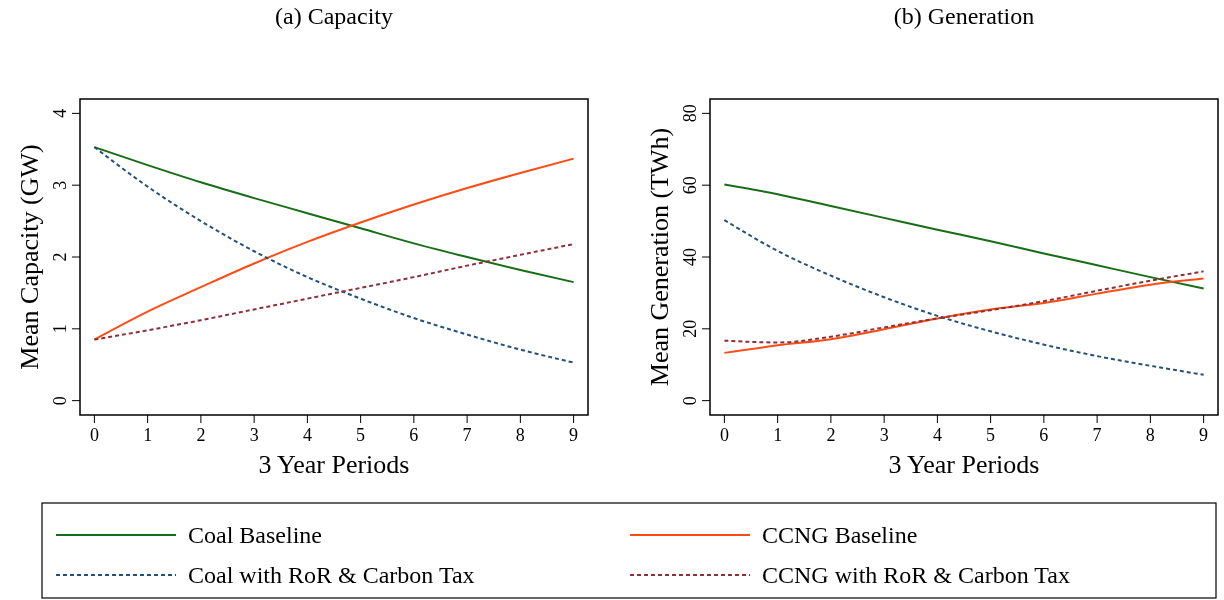 The width and height of the screenshot is (1224, 600). I want to click on y-tick-label: 80, so click(690, 113).